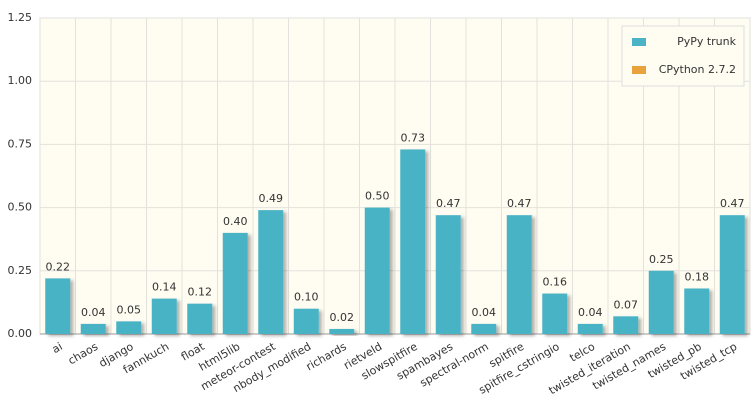 This screenshot has width=754, height=411. What do you see at coordinates (200, 292) in the screenshot?
I see `value-label: 0.12` at bounding box center [200, 292].